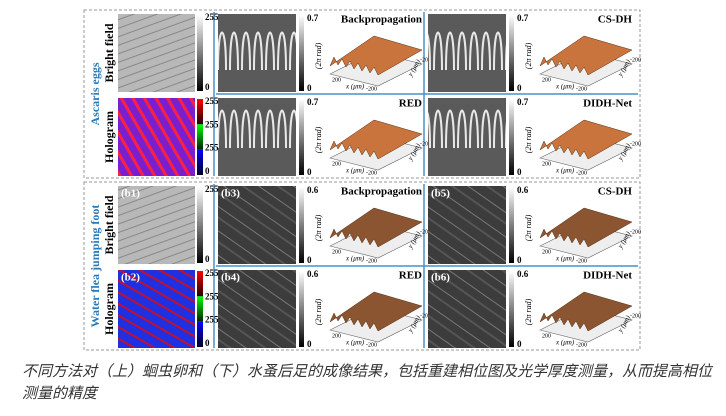 Image resolution: width=726 pixels, height=416 pixels. Describe the element at coordinates (615, 192) in the screenshot. I see `method-title: CS-DH` at that location.